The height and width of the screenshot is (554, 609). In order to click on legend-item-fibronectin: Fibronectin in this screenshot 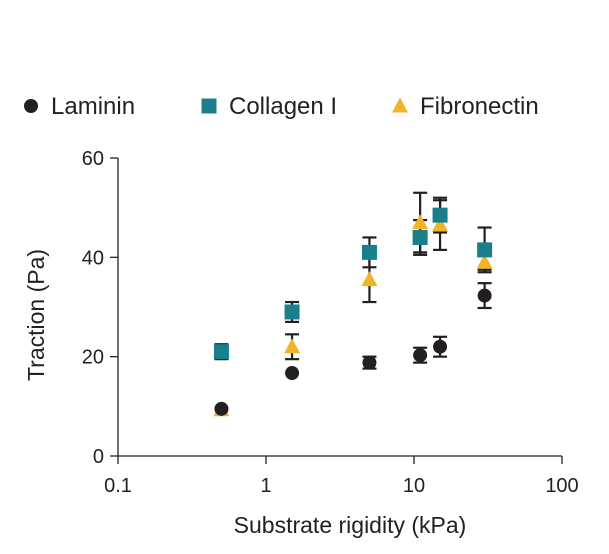, I will do `click(465, 106)`.